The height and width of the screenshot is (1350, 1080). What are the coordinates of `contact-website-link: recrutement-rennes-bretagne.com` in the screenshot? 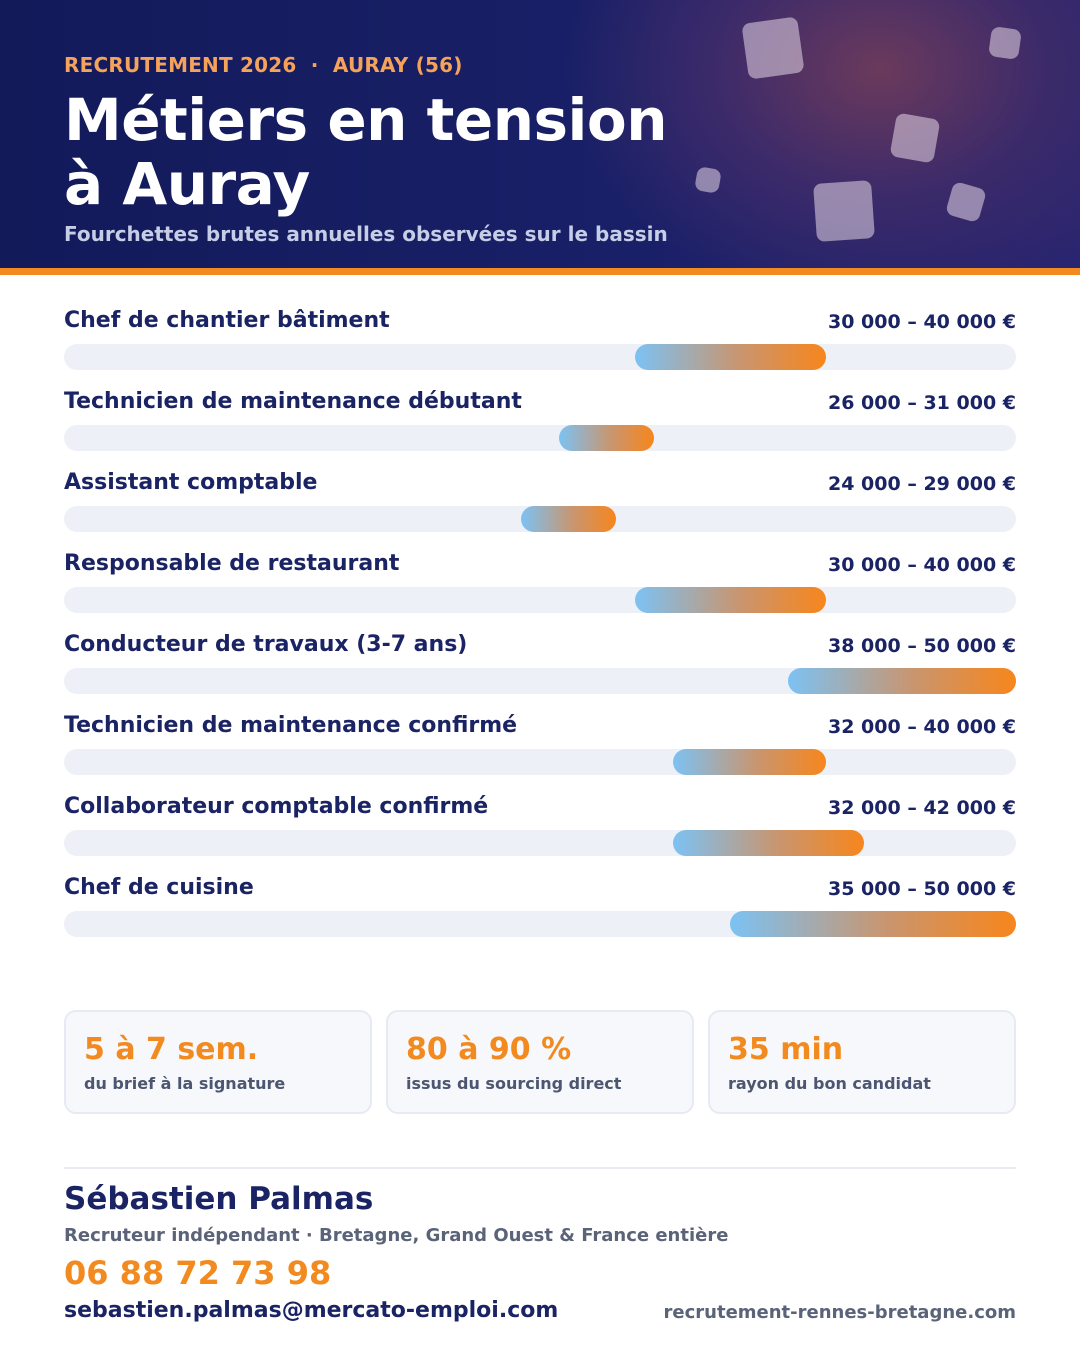 It's located at (839, 1312).